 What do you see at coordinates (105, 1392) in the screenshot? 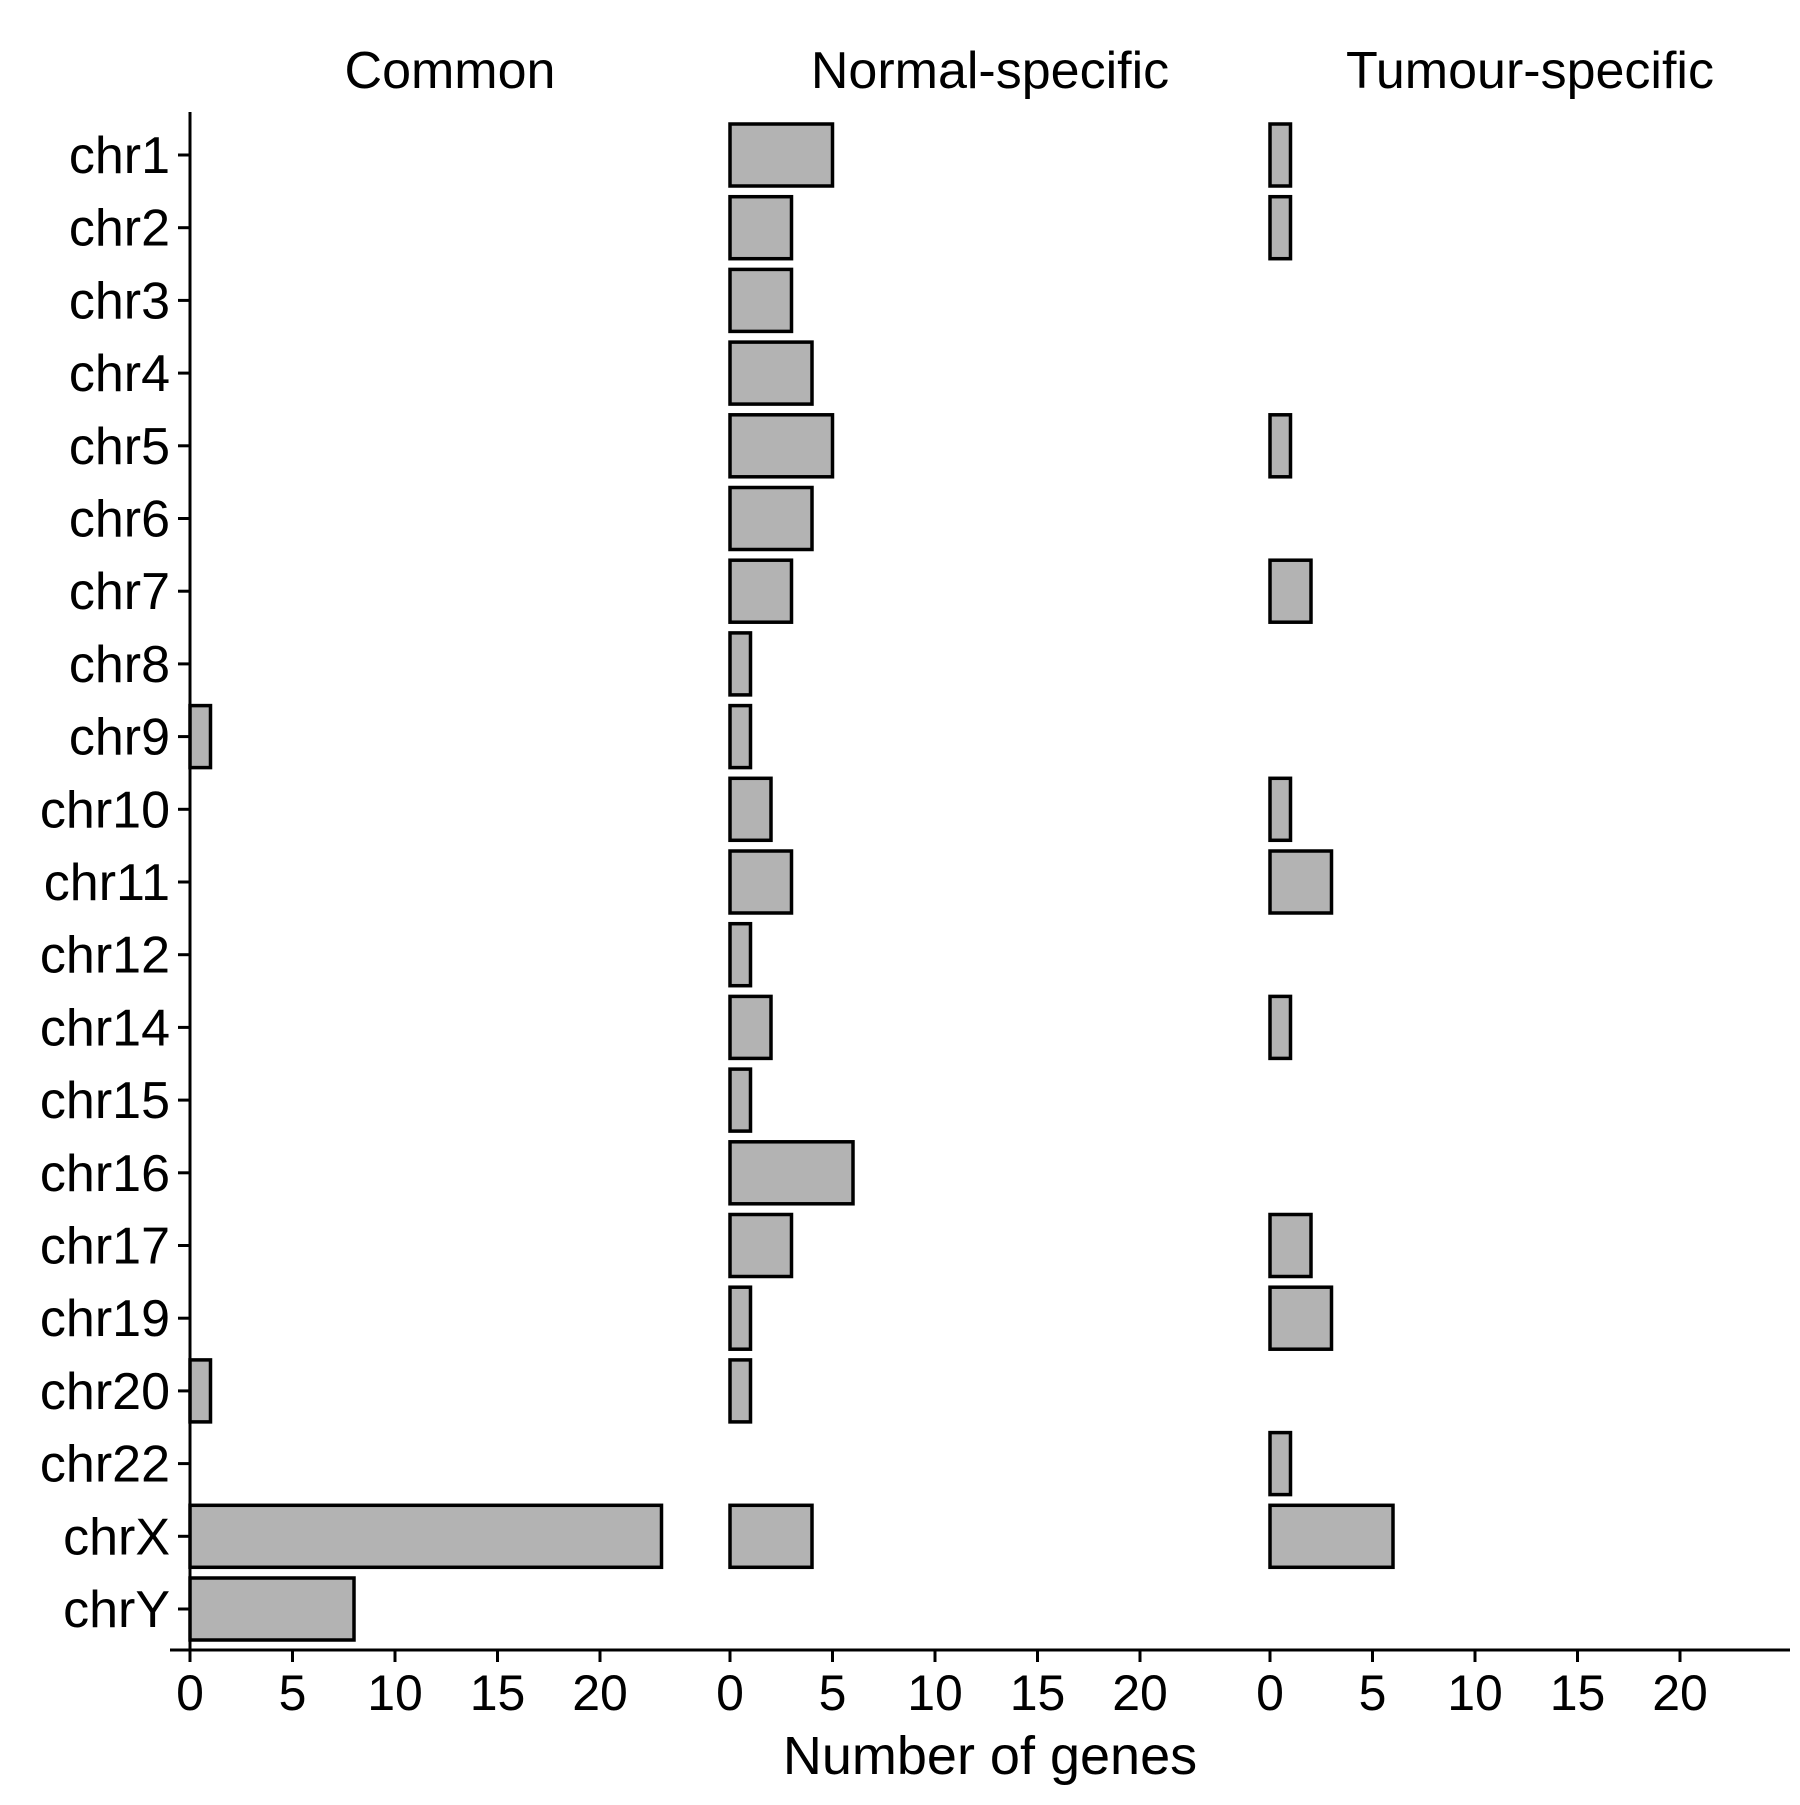
I see `category-label: chr20` at bounding box center [105, 1392].